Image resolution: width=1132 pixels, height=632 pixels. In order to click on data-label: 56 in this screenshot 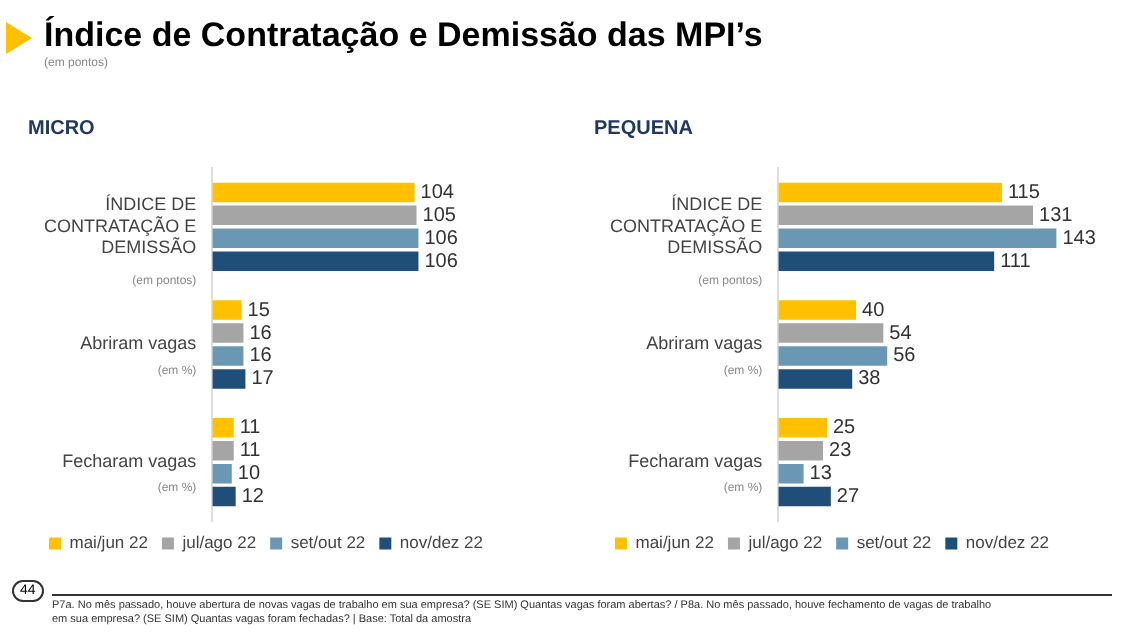, I will do `click(905, 356)`.